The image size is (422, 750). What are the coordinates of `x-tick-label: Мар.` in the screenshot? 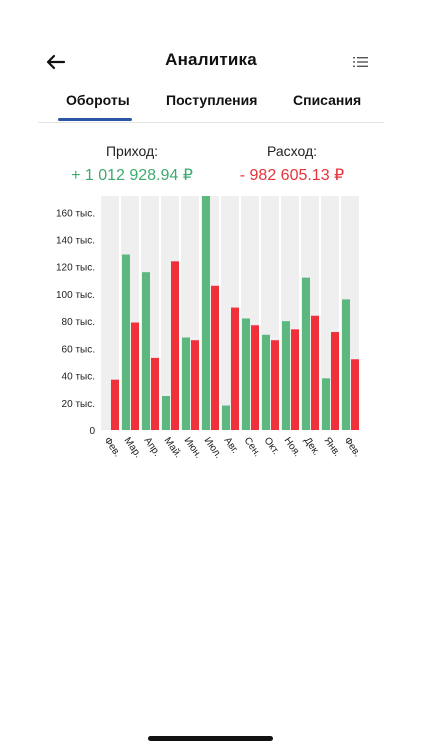 It's located at (133, 447).